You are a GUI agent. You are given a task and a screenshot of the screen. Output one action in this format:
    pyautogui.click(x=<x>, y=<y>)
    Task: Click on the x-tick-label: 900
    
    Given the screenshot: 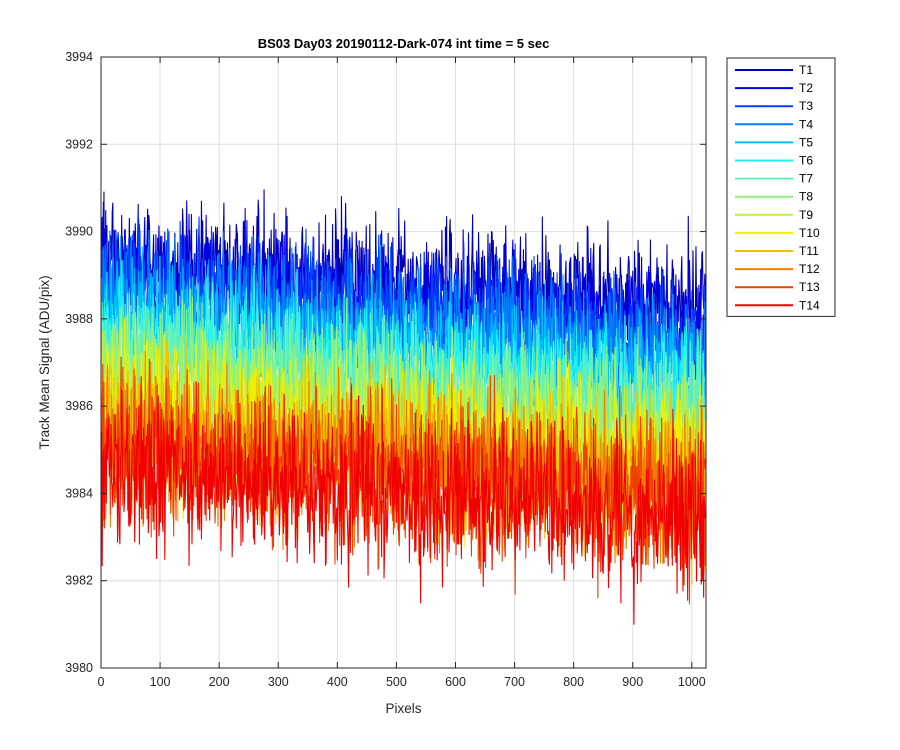 What is the action you would take?
    pyautogui.click(x=632, y=682)
    